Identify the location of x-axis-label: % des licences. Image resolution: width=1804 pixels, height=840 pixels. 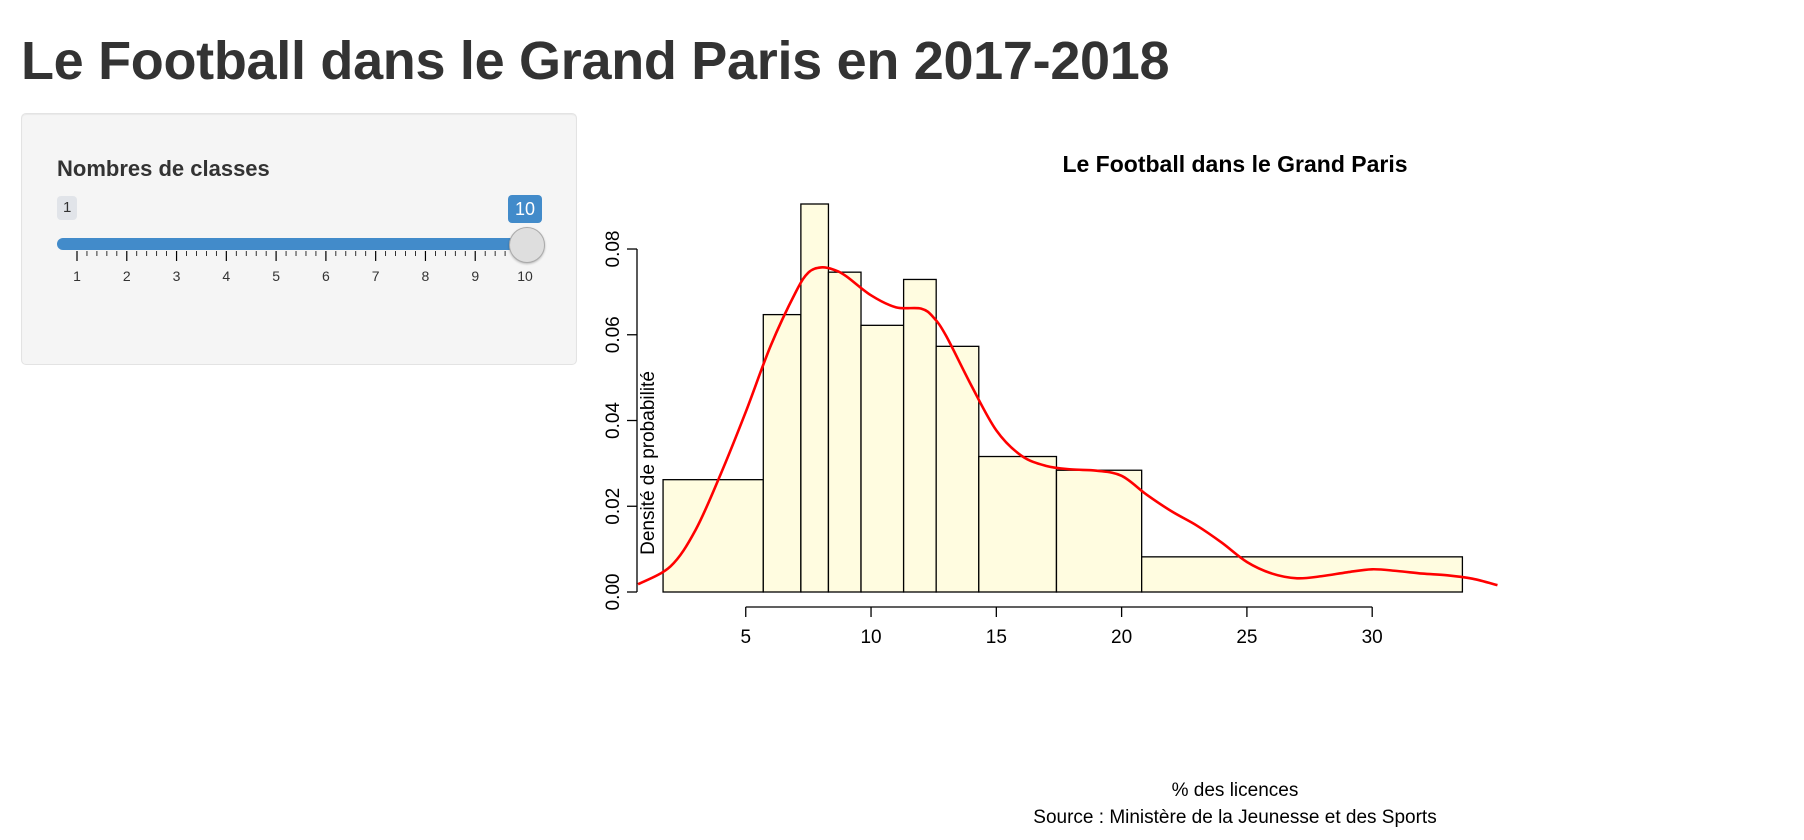
(1235, 790).